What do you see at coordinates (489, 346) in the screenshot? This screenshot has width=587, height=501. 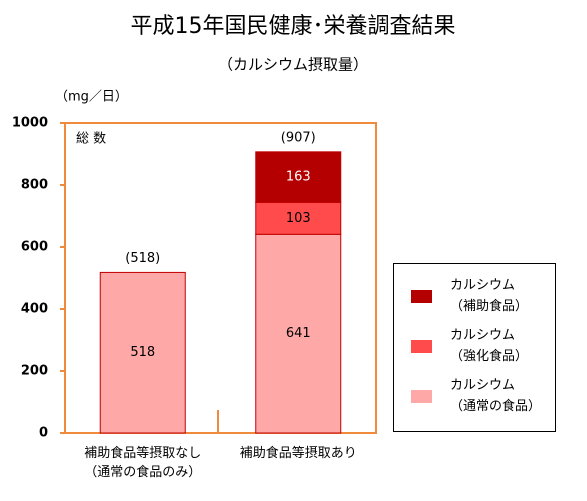 I see `legend-label: カルシウム （強化食品）` at bounding box center [489, 346].